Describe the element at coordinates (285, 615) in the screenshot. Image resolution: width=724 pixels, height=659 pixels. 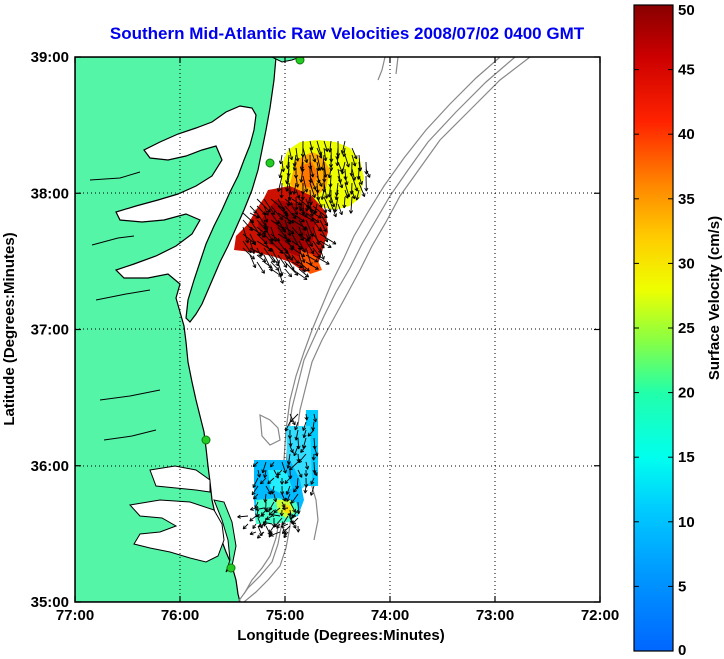
I see `x-tick-label: 75:00` at that location.